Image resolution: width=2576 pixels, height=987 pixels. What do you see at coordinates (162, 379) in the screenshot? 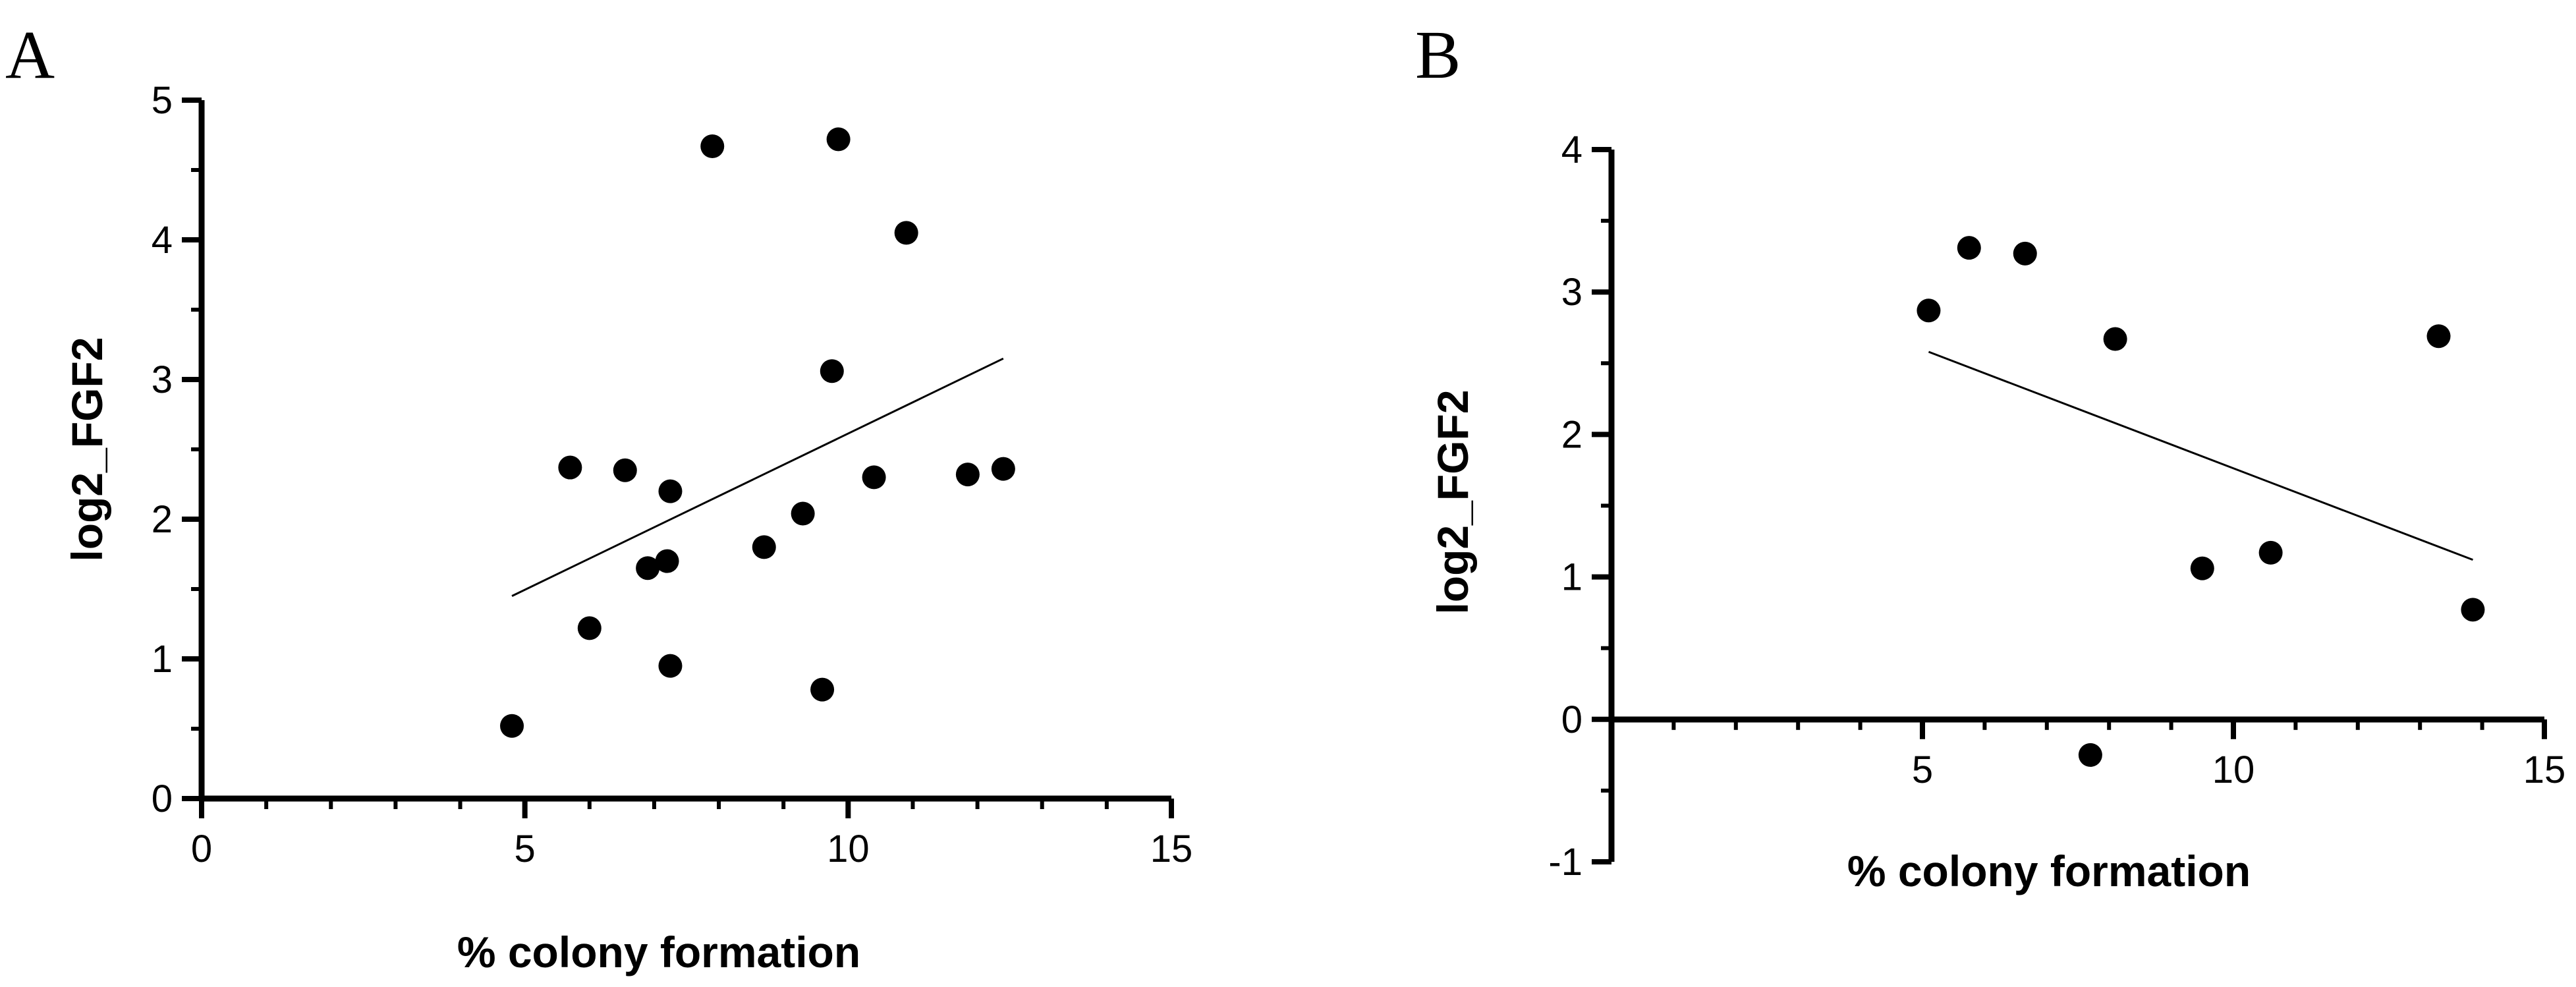
I see `panel-a-y-tick-label: 3` at bounding box center [162, 379].